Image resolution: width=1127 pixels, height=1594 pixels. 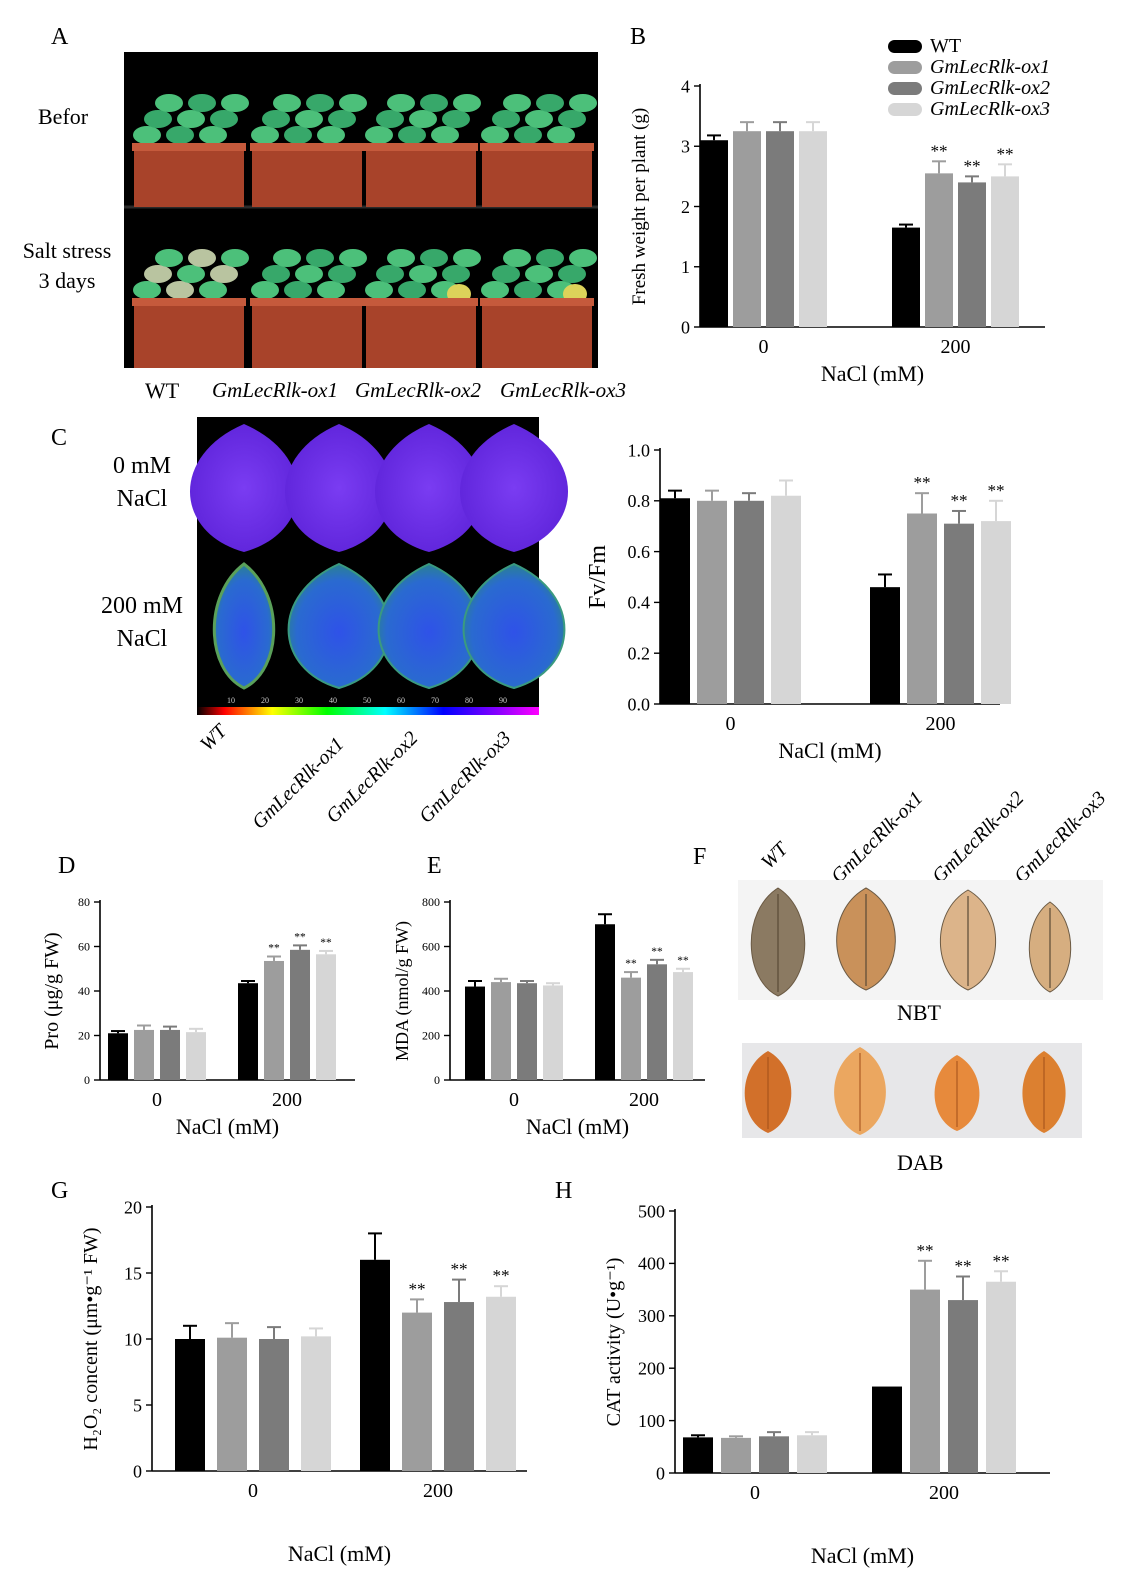 What do you see at coordinates (63, 116) in the screenshot?
I see `row-label-before: Befor` at bounding box center [63, 116].